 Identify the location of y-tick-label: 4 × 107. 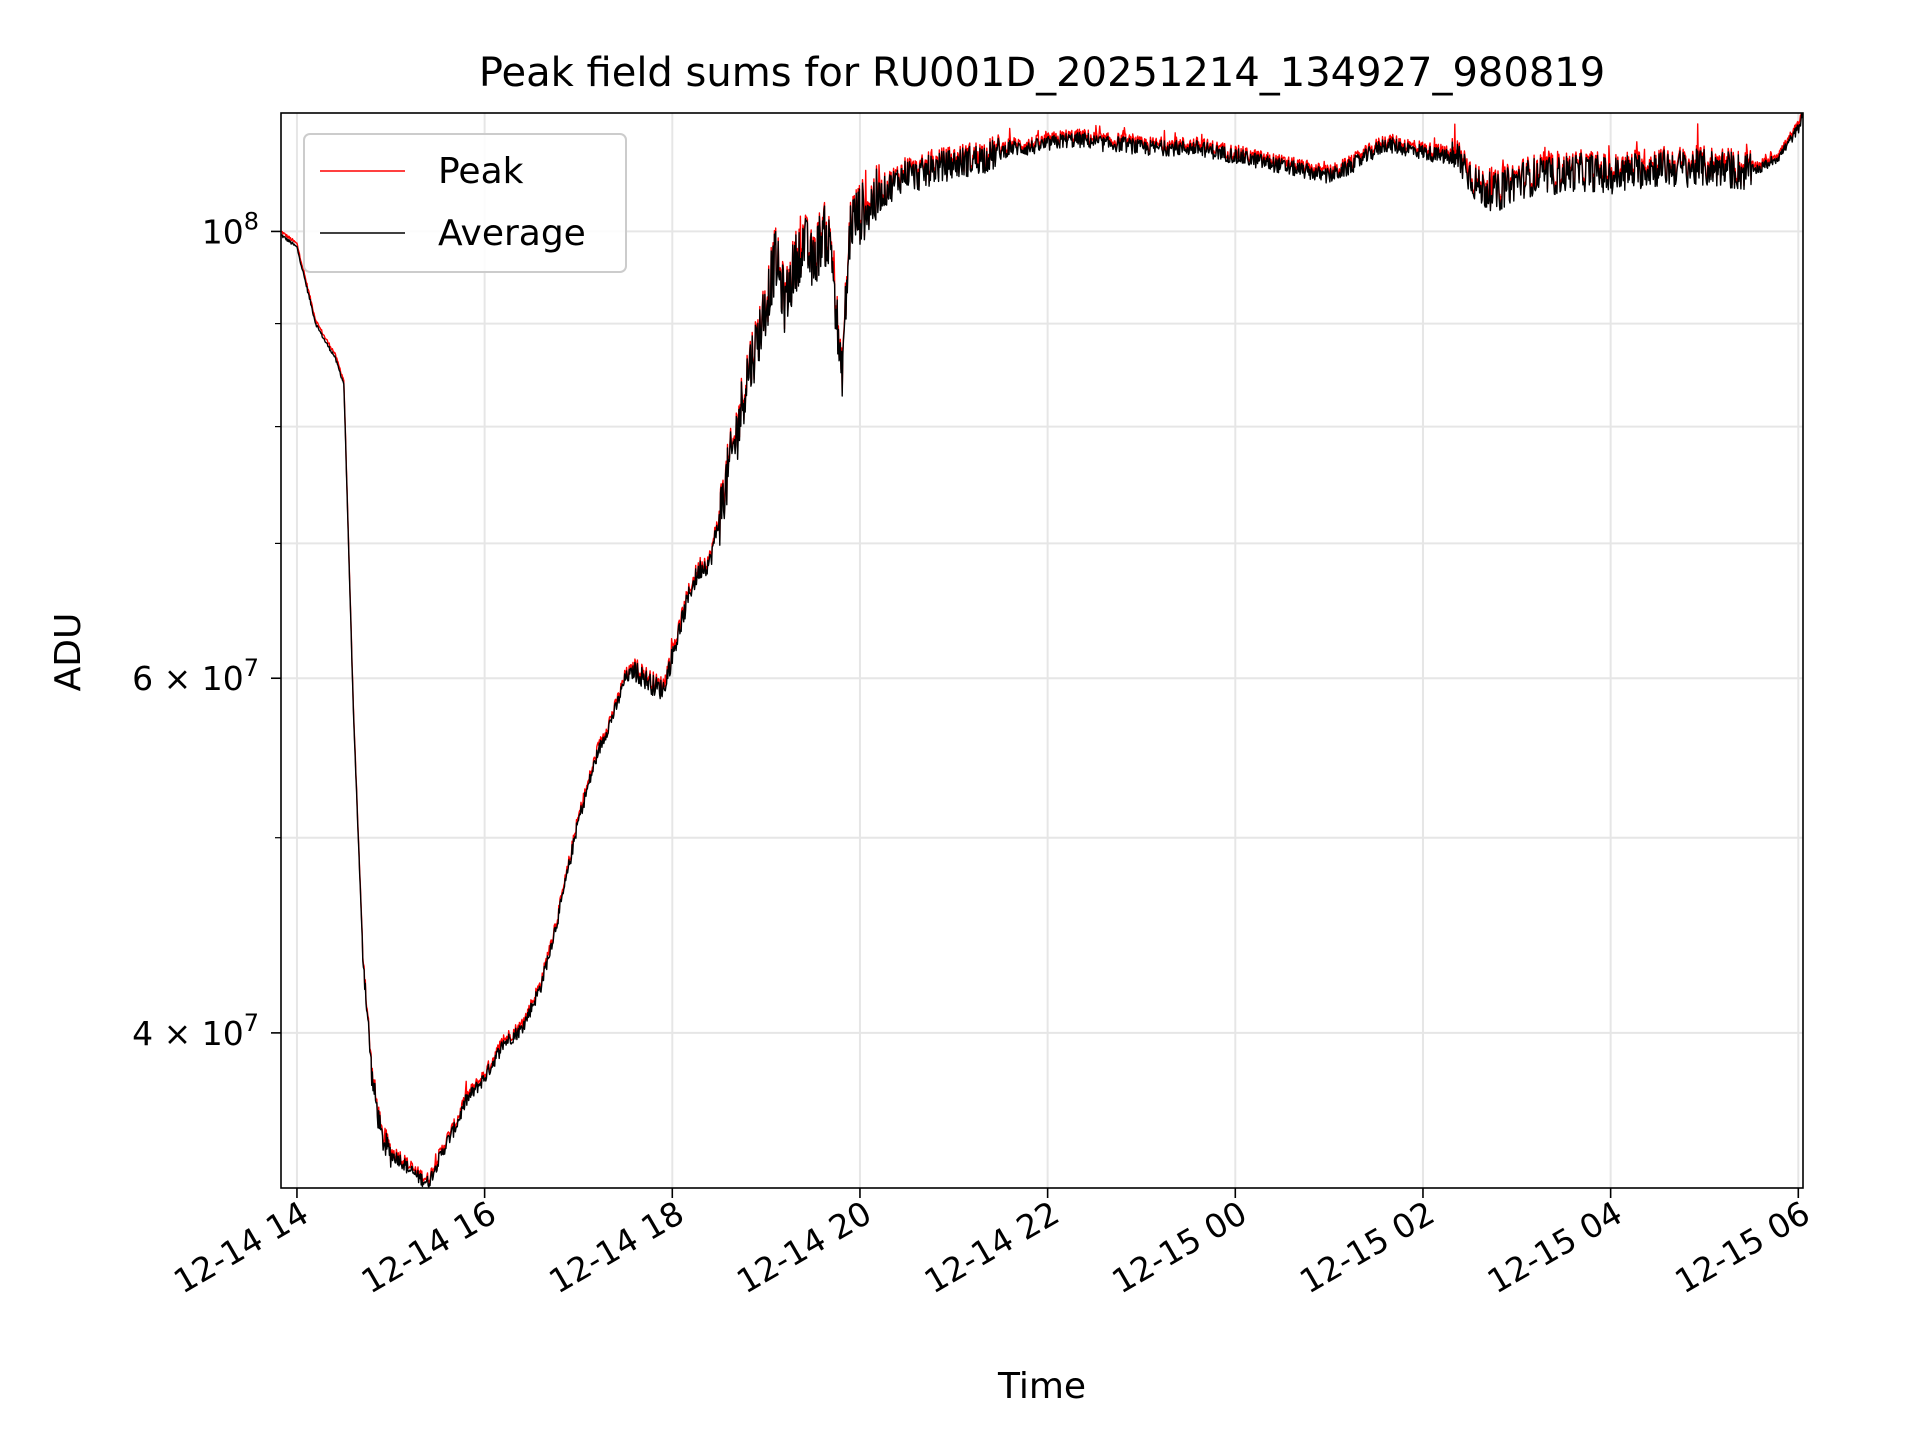
(195, 1031).